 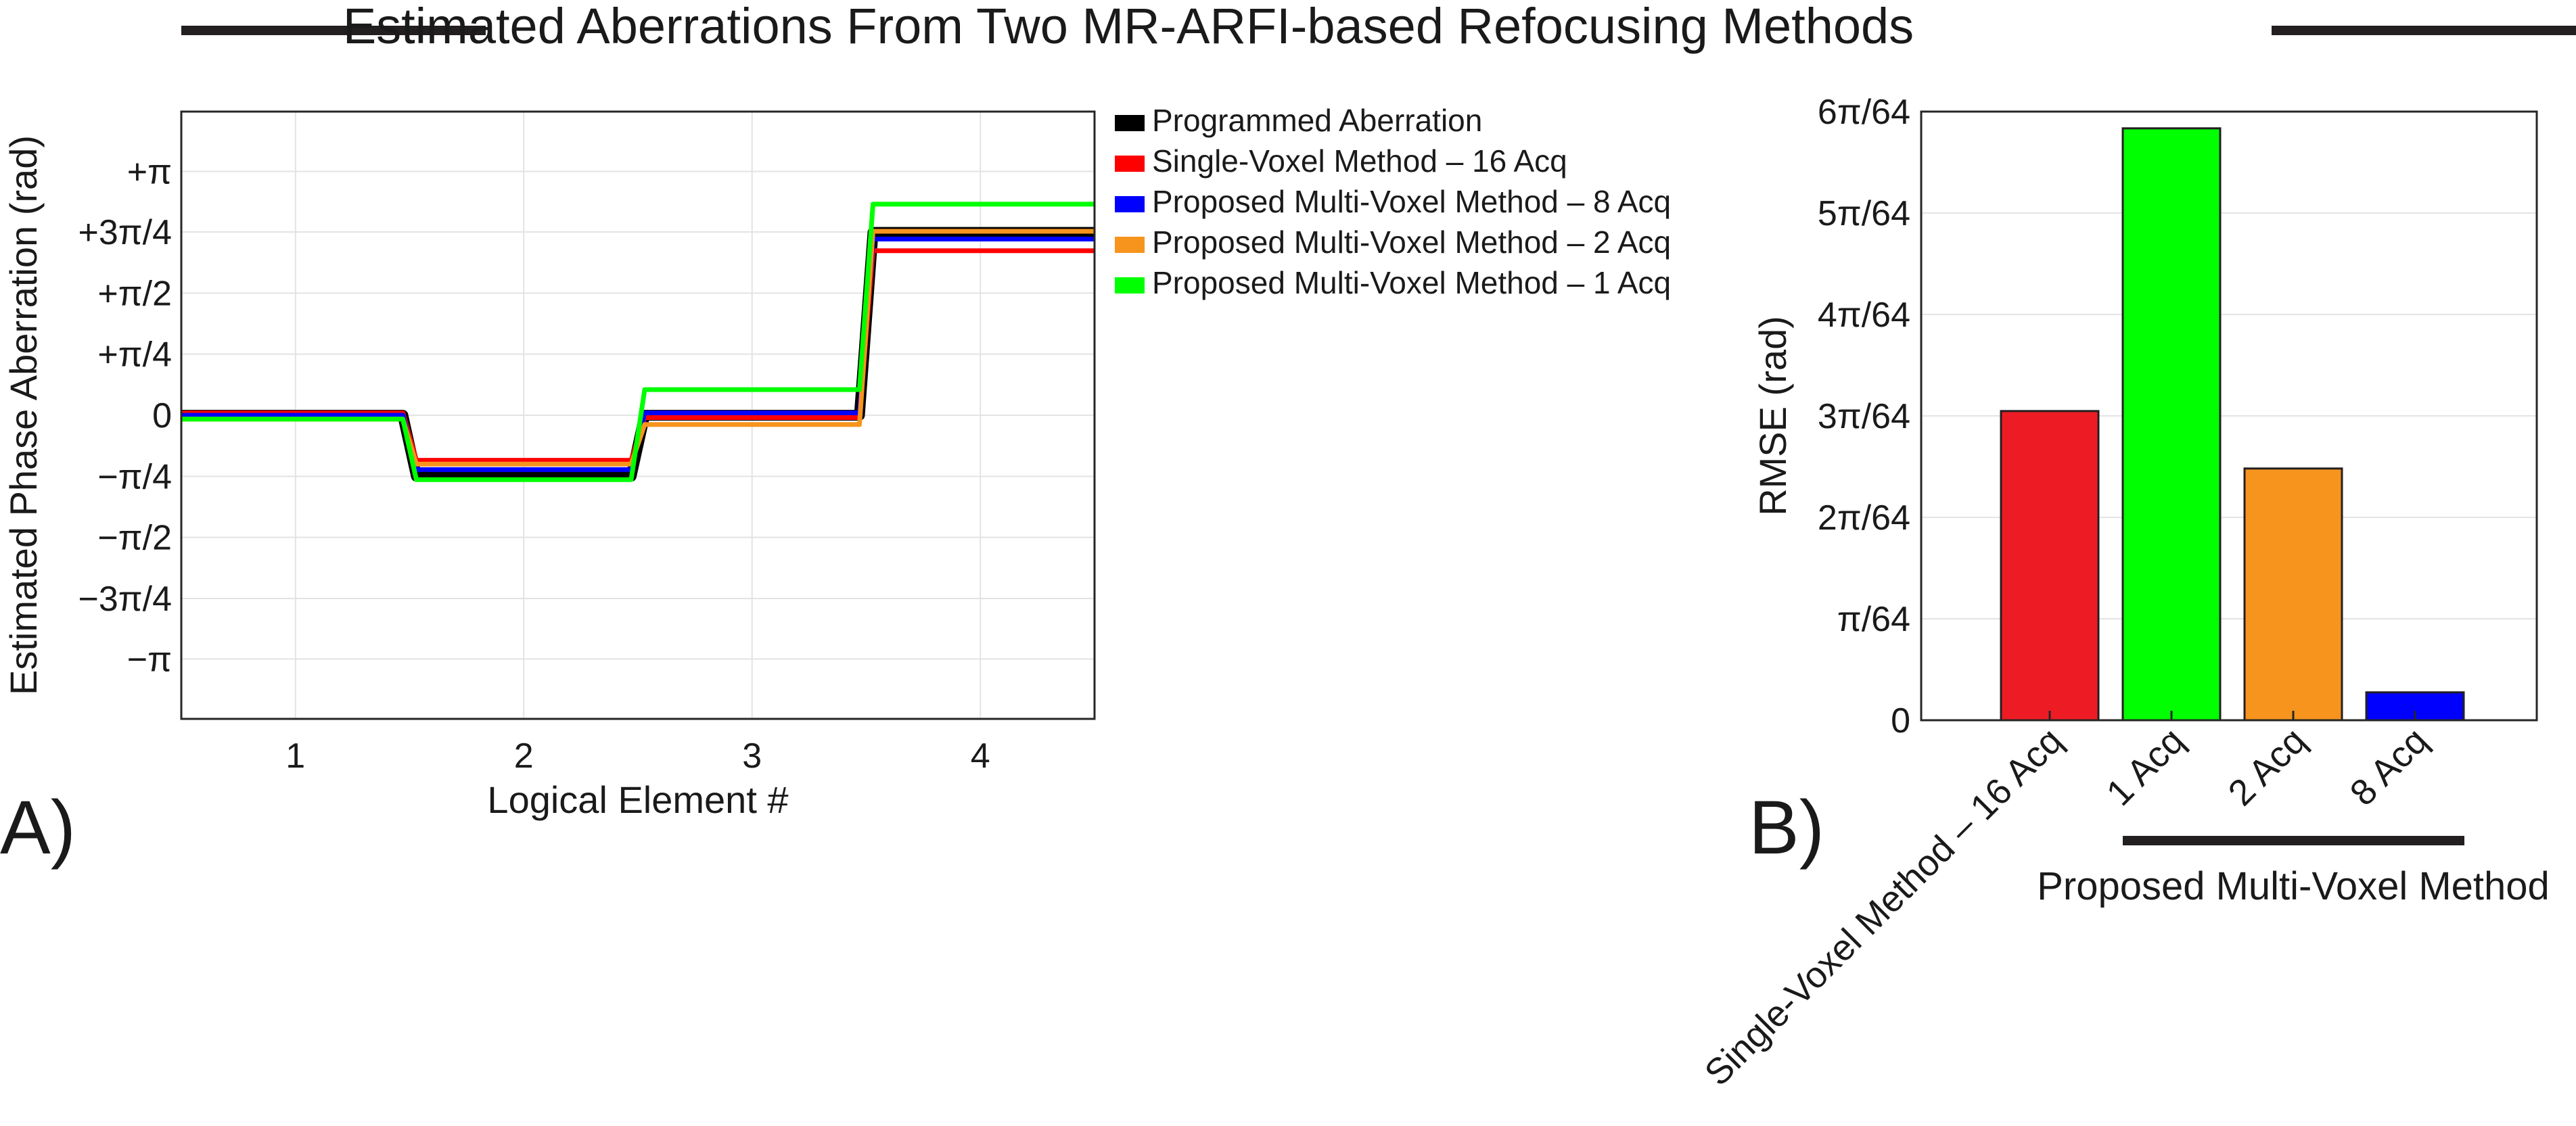 I want to click on panel-a-y-tick-label: −3π/4, so click(x=125, y=599).